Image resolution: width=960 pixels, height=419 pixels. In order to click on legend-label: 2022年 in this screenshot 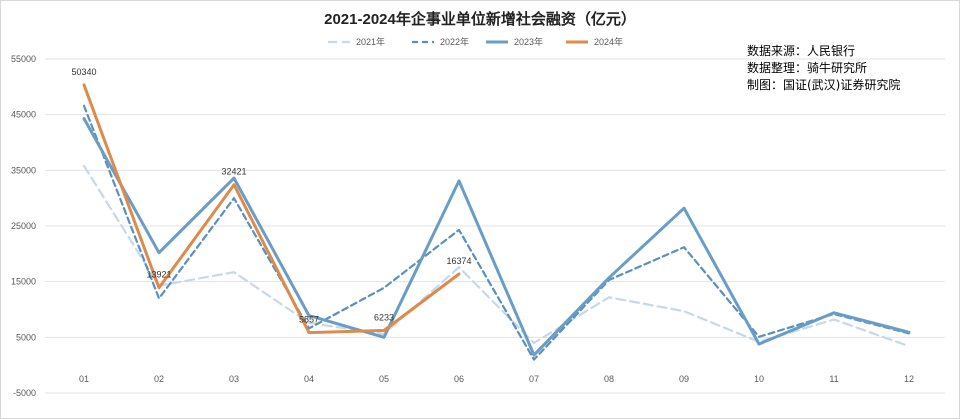, I will do `click(454, 41)`.